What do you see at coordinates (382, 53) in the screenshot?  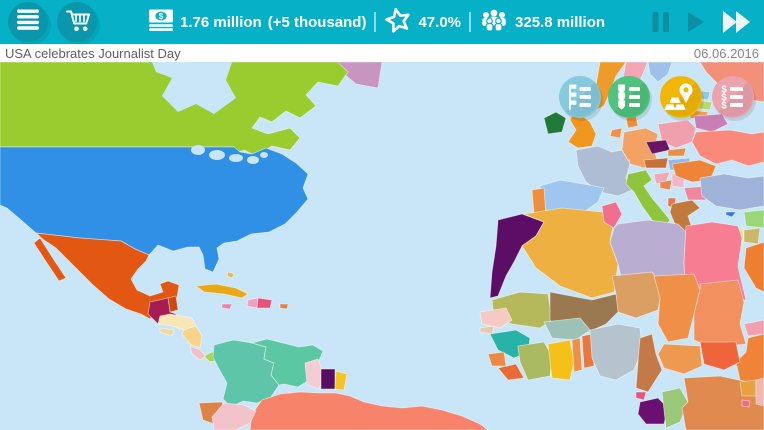 I see `news-bar: USA celebrates Journalist Day 06.06.2016` at bounding box center [382, 53].